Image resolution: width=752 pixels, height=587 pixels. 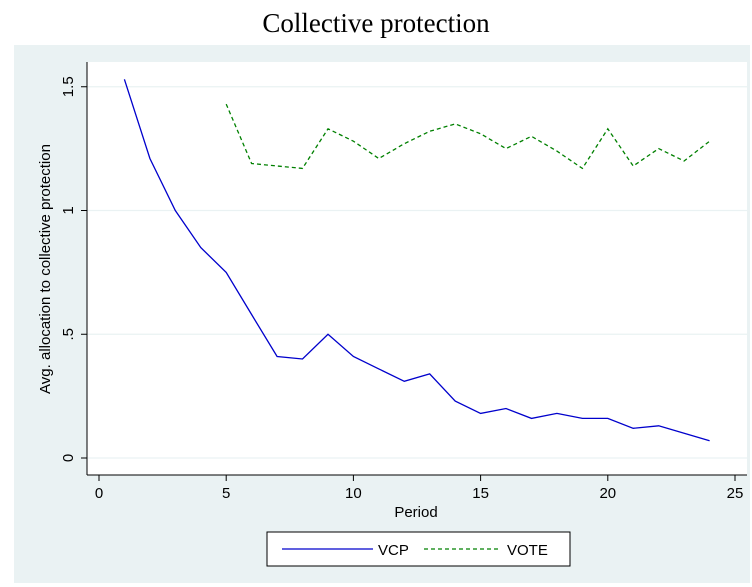 I want to click on y-tick-label: 0, so click(x=68, y=458).